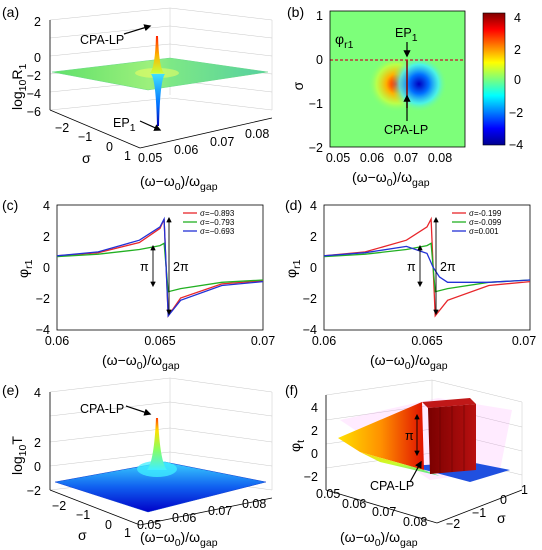 The height and width of the screenshot is (550, 542). What do you see at coordinates (409, 362) in the screenshot?
I see `panel-d-xlabel: (ω−ω0)/ωgap` at bounding box center [409, 362].